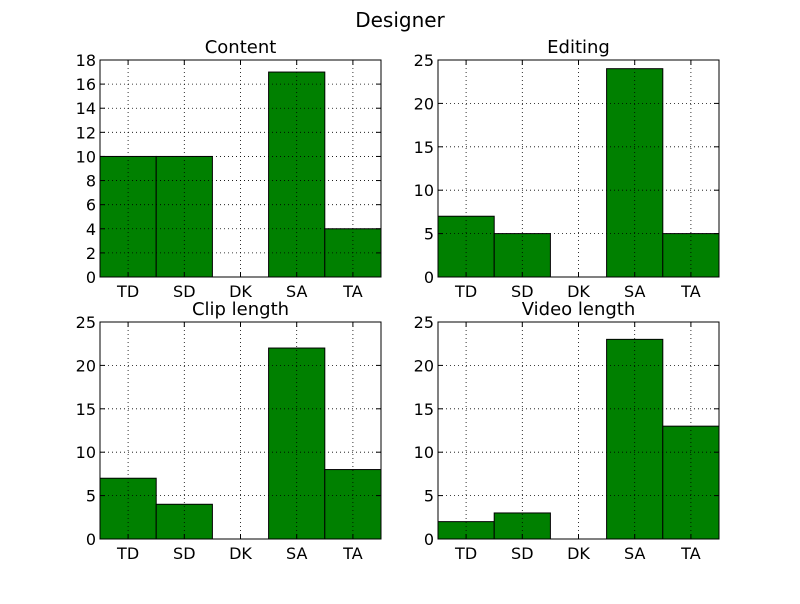  I want to click on figure-title: Designer, so click(400, 20).